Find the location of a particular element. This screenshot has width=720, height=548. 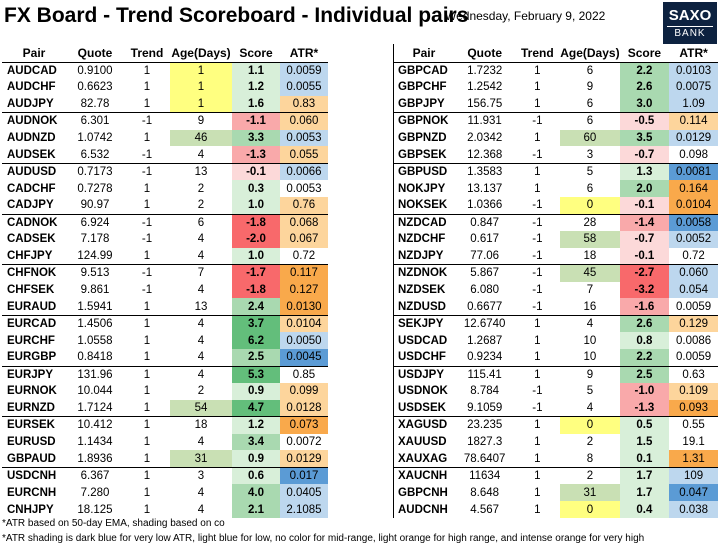

pair-cell: USDCNH is located at coordinates (34, 475).